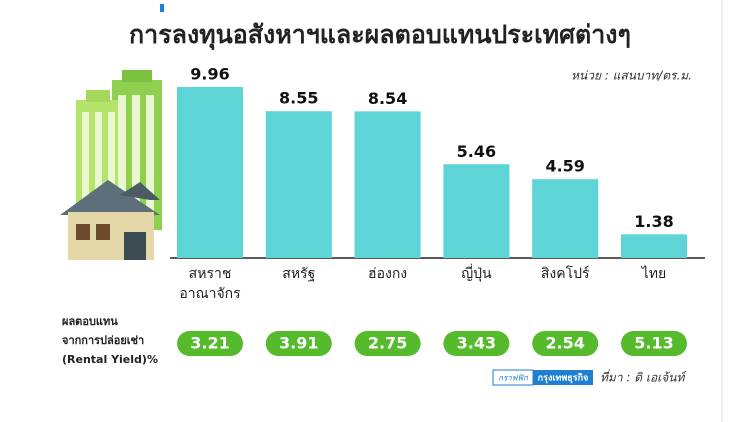 This screenshot has width=750, height=422. Describe the element at coordinates (110, 340) in the screenshot. I see `rental-yield-label: ผลตอบแทน จากการปล่อยเช่า (Rental Yield)%` at that location.